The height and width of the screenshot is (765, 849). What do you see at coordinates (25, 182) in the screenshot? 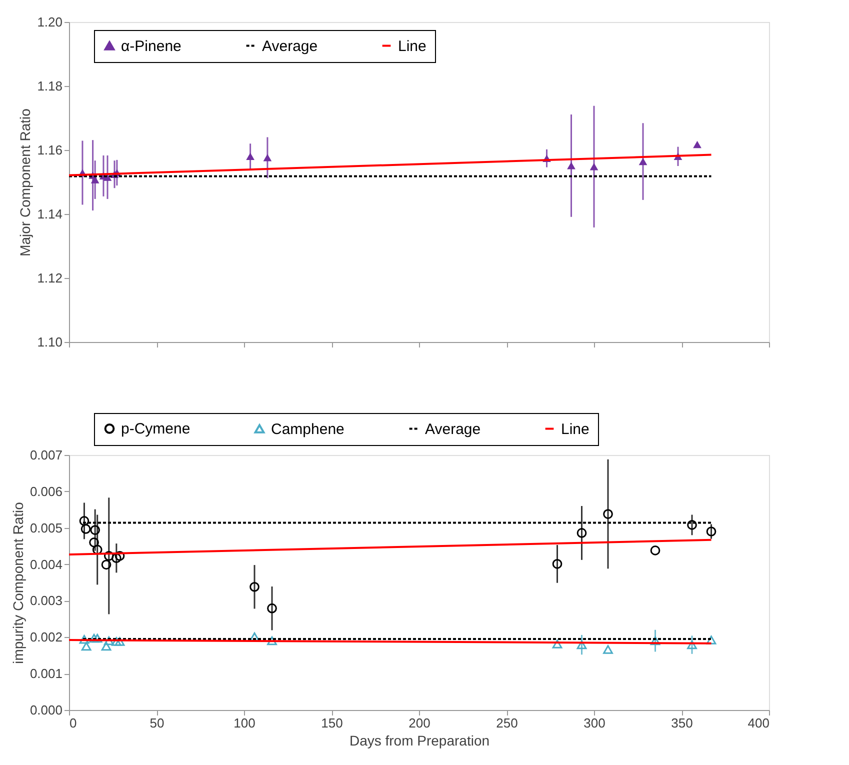
I see `y-axis-title: Major Component Ratio` at bounding box center [25, 182].